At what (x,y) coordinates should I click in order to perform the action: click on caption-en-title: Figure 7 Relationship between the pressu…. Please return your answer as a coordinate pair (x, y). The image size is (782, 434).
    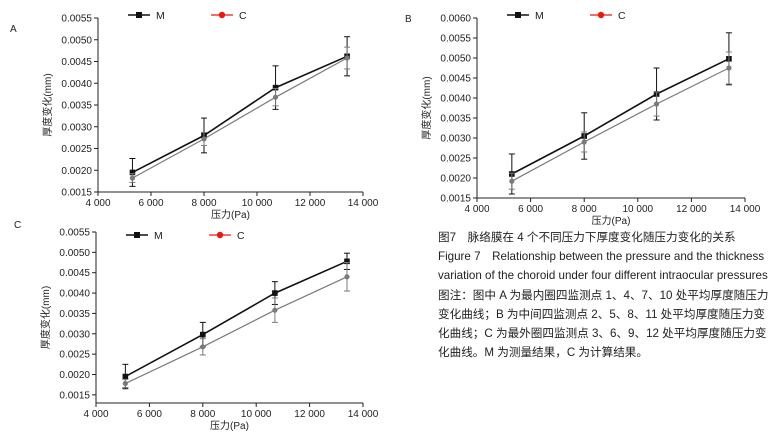
    Looking at the image, I should click on (603, 266).